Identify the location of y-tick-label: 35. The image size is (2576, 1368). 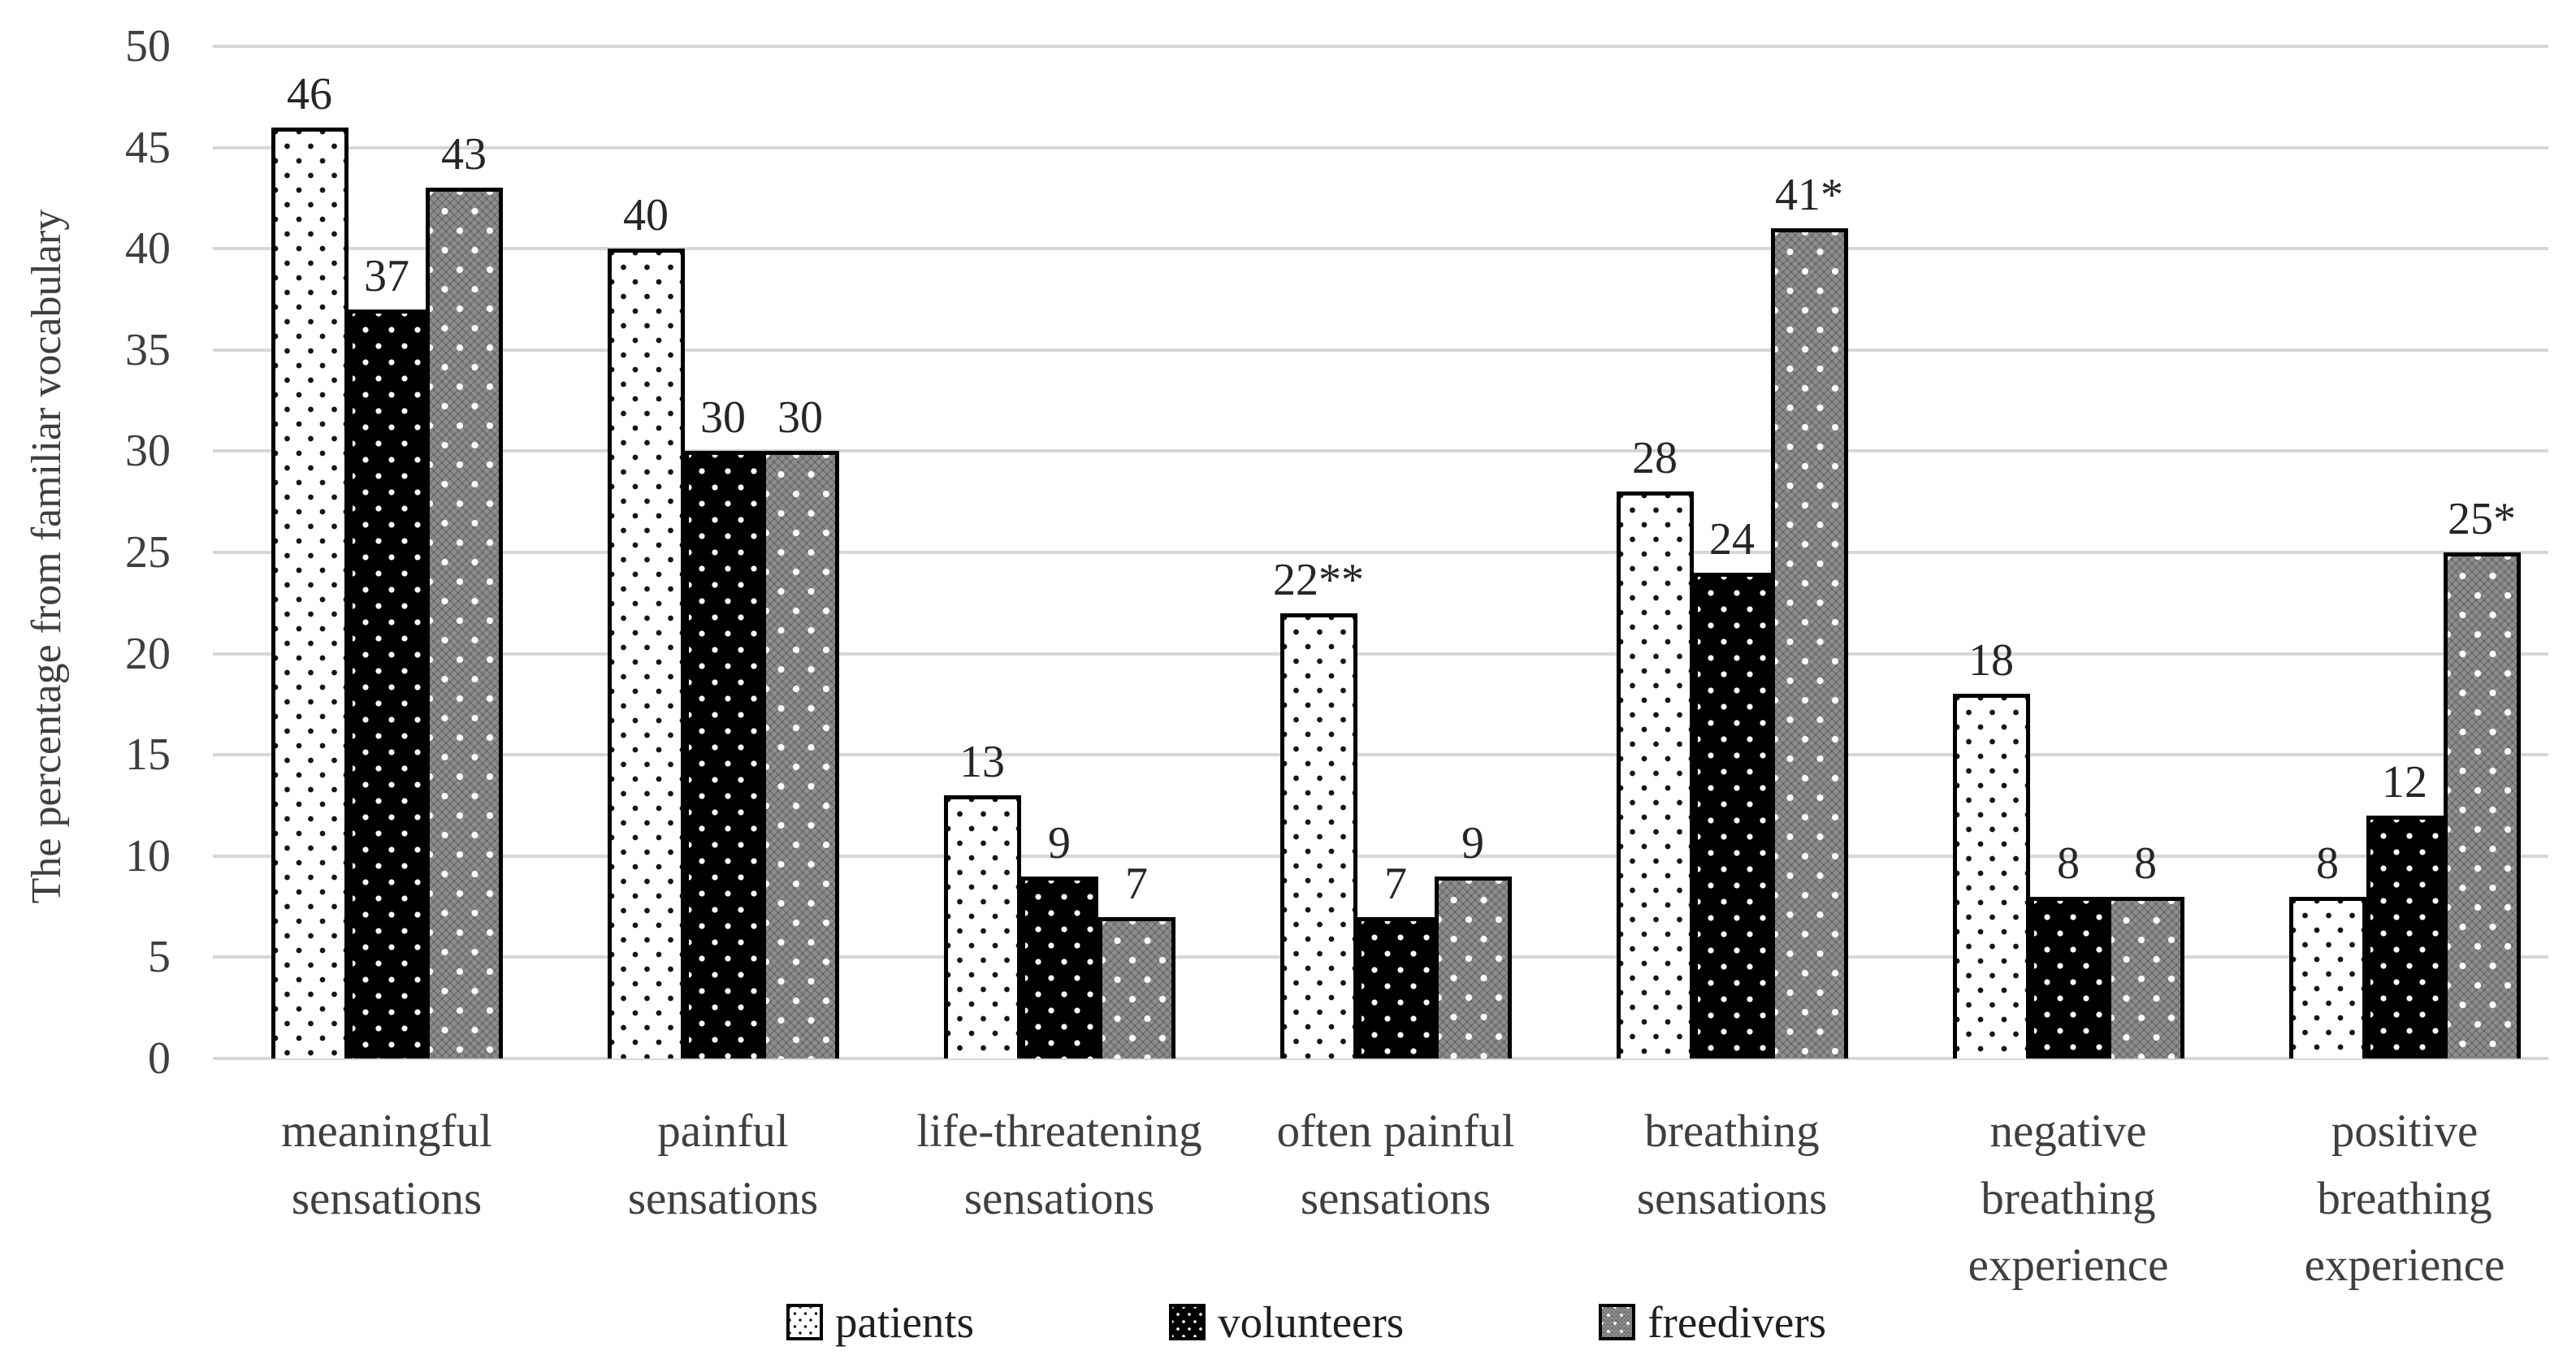
(148, 349).